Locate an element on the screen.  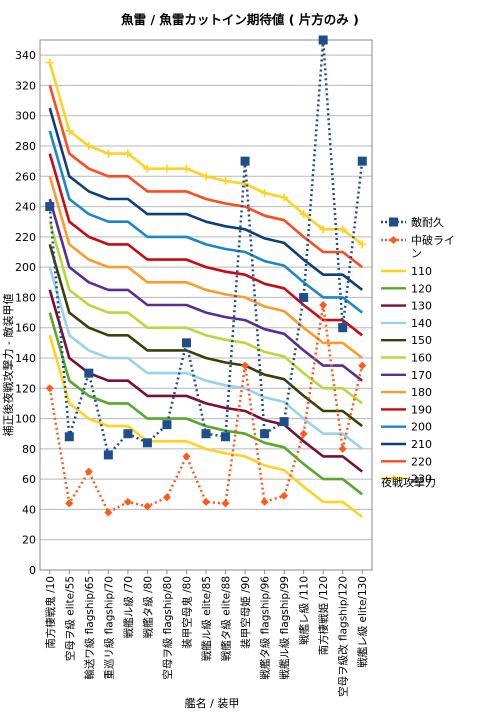
legend-item: 160 is located at coordinates (406, 358).